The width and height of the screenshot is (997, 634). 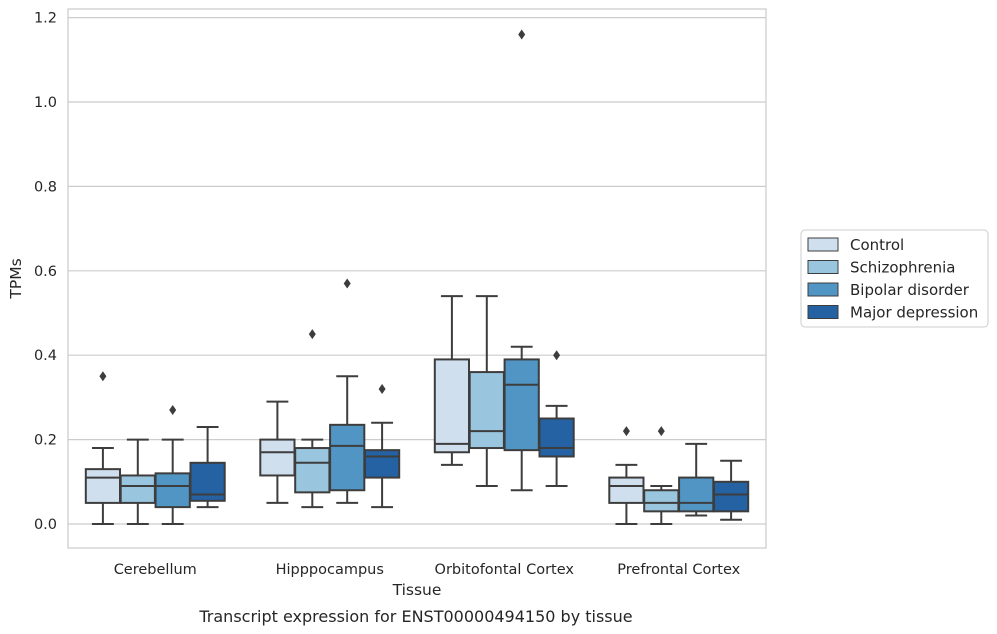 I want to click on legend-label: Control, so click(x=877, y=245).